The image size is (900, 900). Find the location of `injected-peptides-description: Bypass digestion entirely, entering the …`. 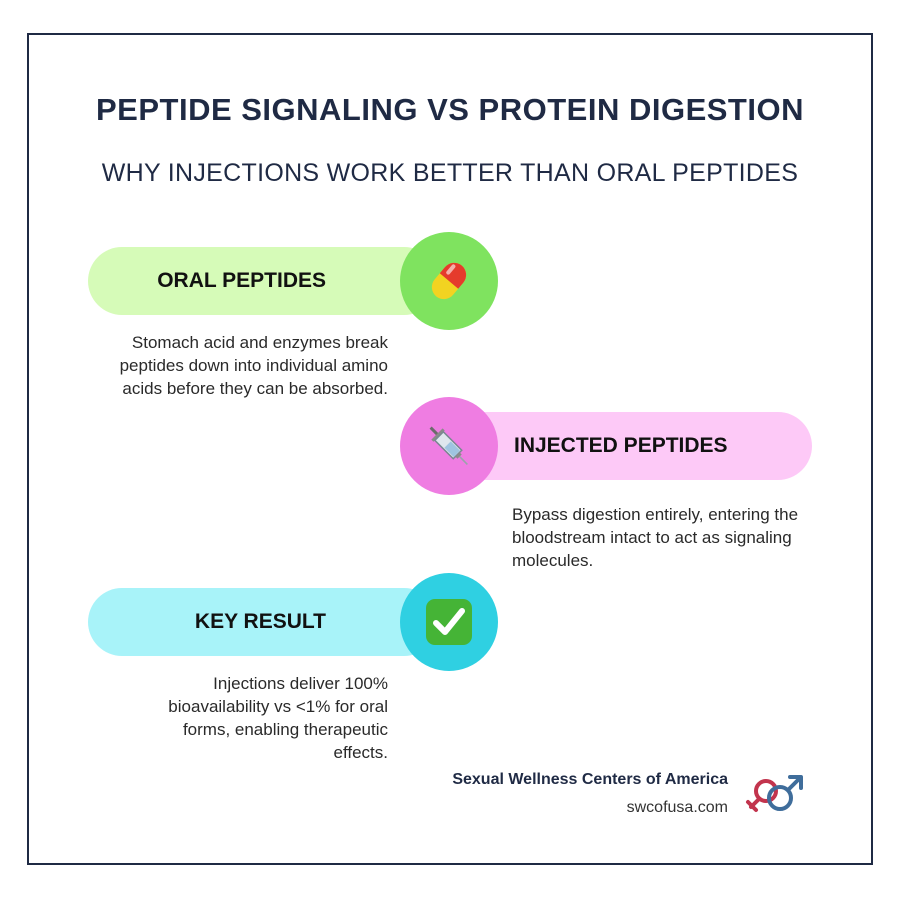

injected-peptides-description: Bypass digestion entirely, entering the … is located at coordinates (655, 537).